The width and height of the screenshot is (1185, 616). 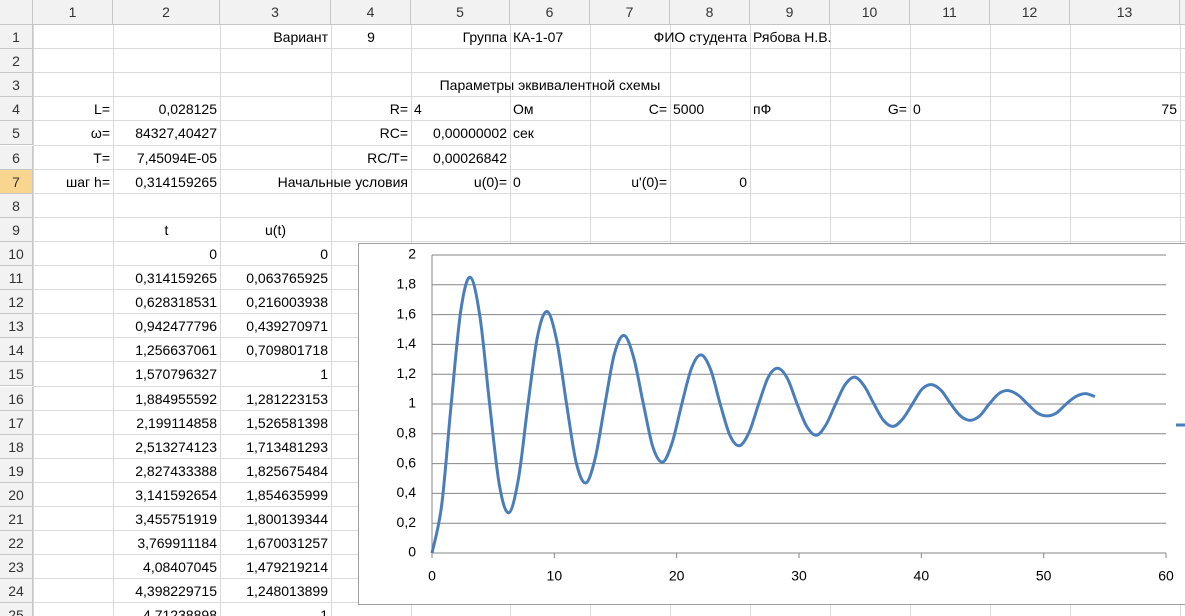 I want to click on row-header: 5, so click(x=16, y=133).